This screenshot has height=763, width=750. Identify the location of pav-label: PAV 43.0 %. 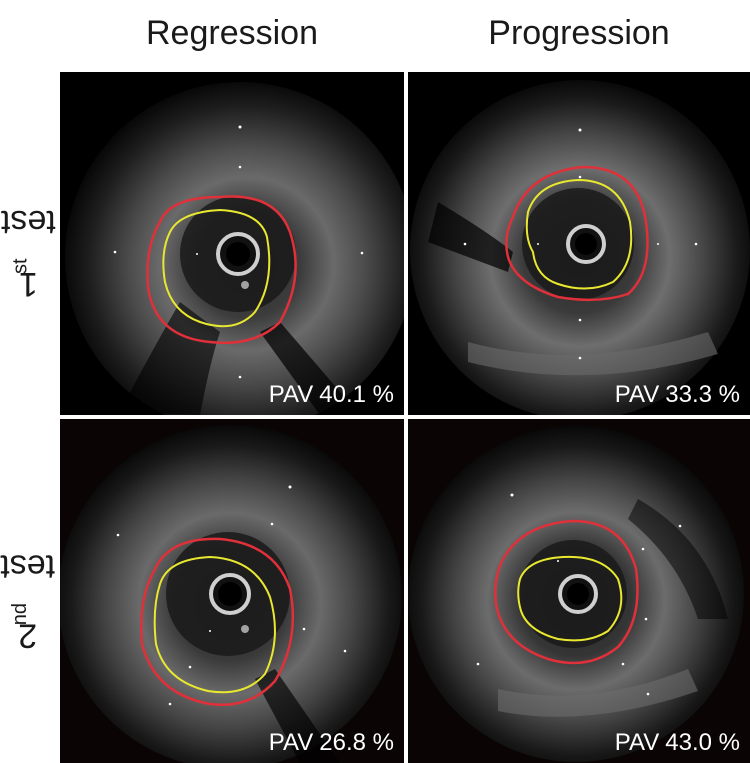
(677, 743).